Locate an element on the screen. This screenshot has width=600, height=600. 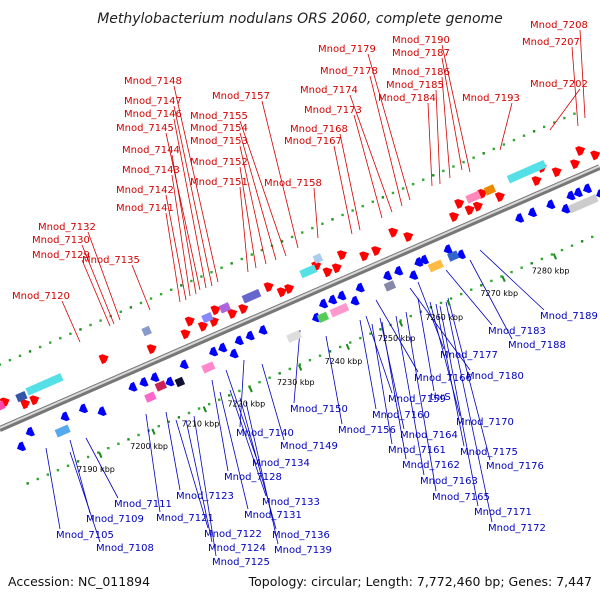
scale-tick-label: 7260 kbp is located at coordinates (444, 317).